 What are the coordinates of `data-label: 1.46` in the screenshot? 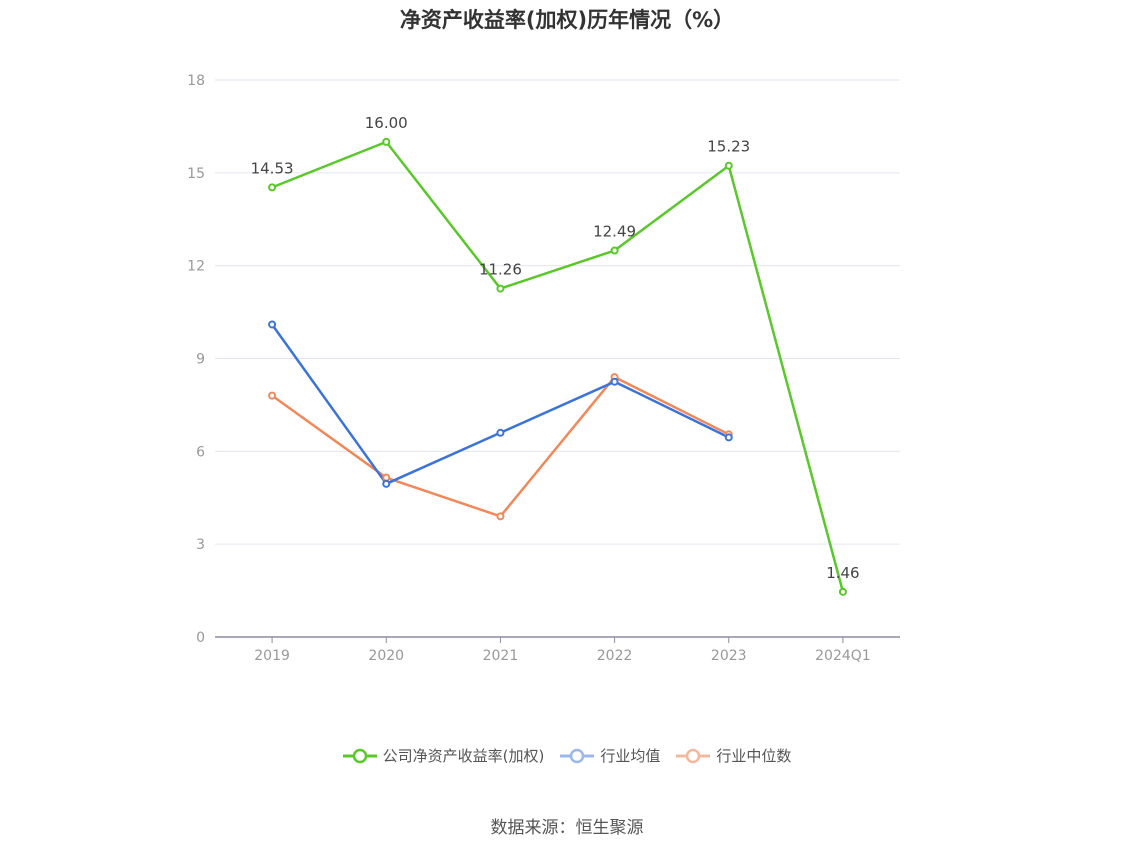 It's located at (842, 573).